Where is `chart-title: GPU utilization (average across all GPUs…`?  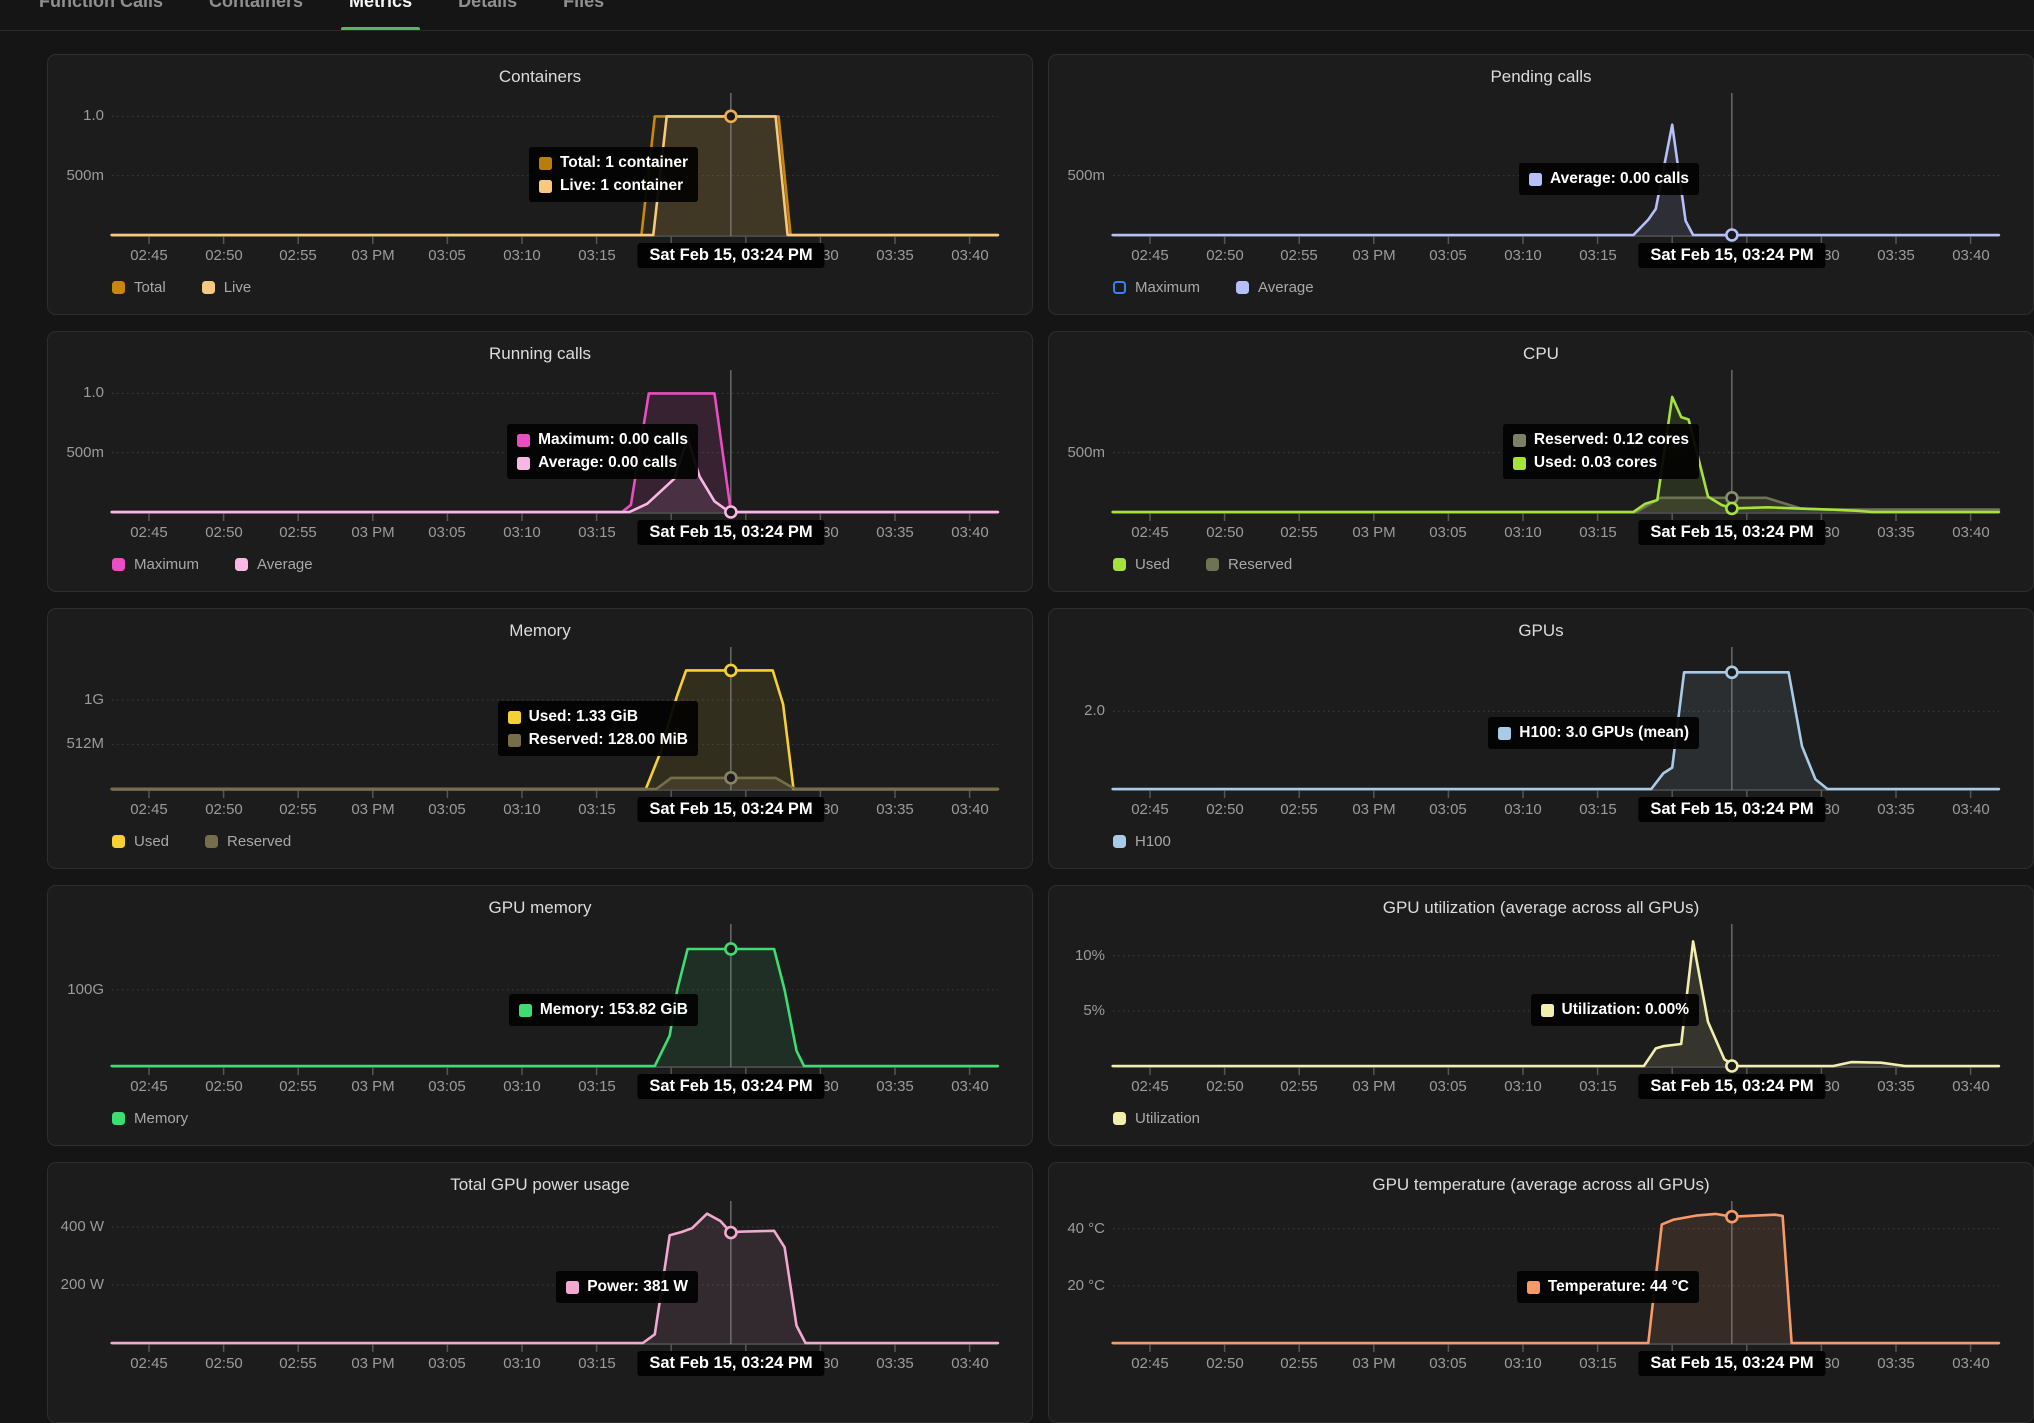 chart-title: GPU utilization (average across all GPUs… is located at coordinates (1541, 907).